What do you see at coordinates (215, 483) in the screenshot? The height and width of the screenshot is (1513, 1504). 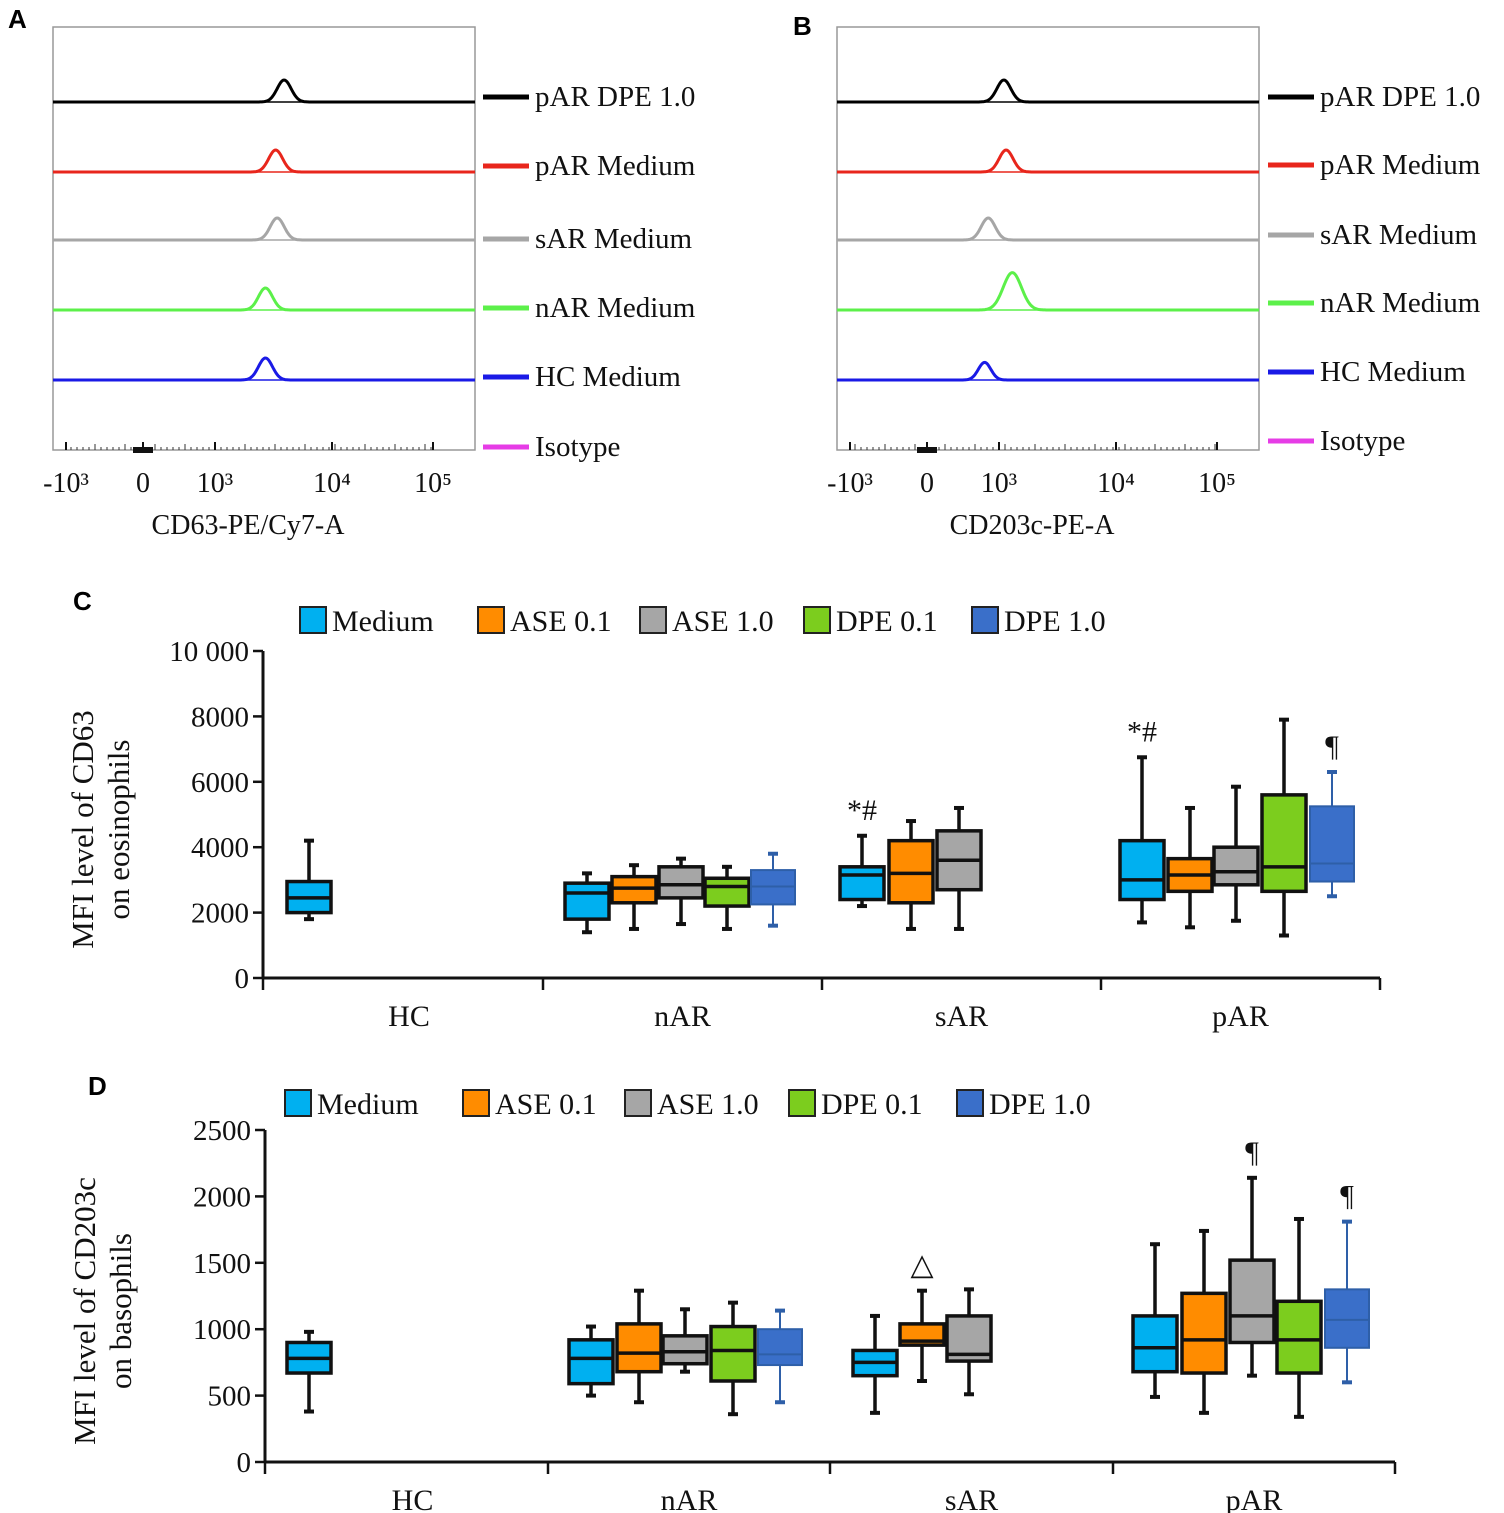 I see `x-tick-label: 10³` at bounding box center [215, 483].